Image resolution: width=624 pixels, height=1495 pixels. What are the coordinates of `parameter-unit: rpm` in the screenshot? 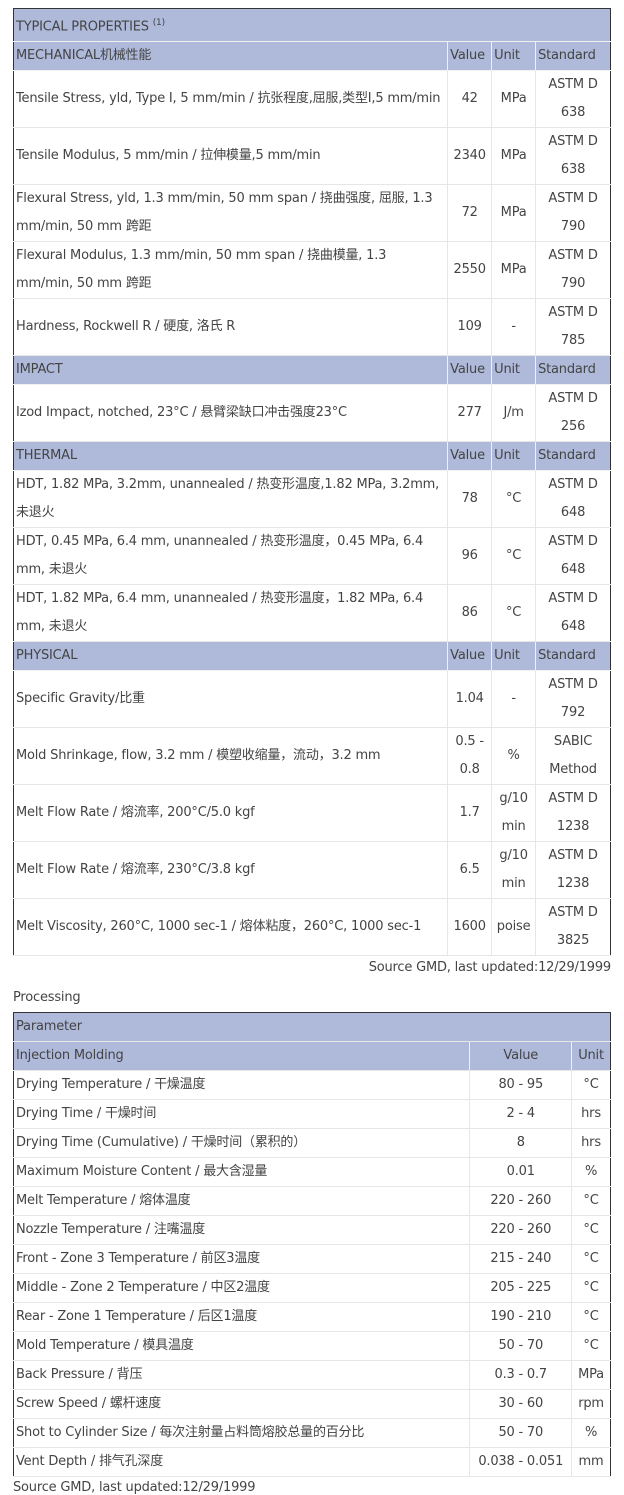 It's located at (591, 1404).